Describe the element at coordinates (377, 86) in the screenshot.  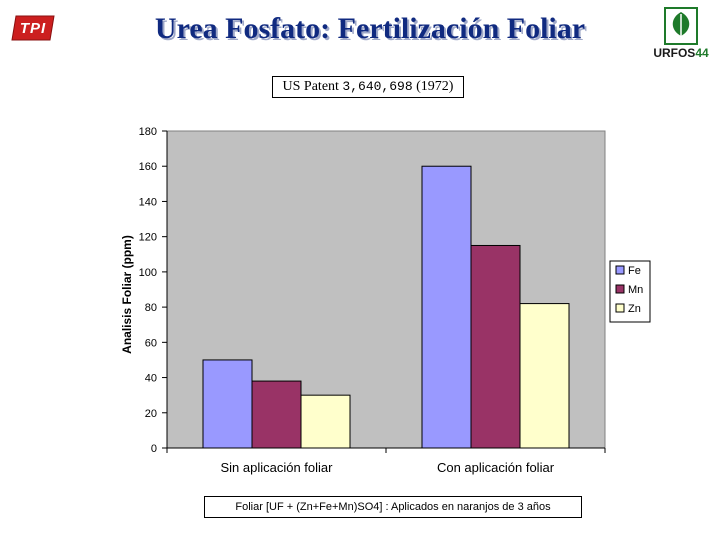
I see `patent-number: 3,640,698` at that location.